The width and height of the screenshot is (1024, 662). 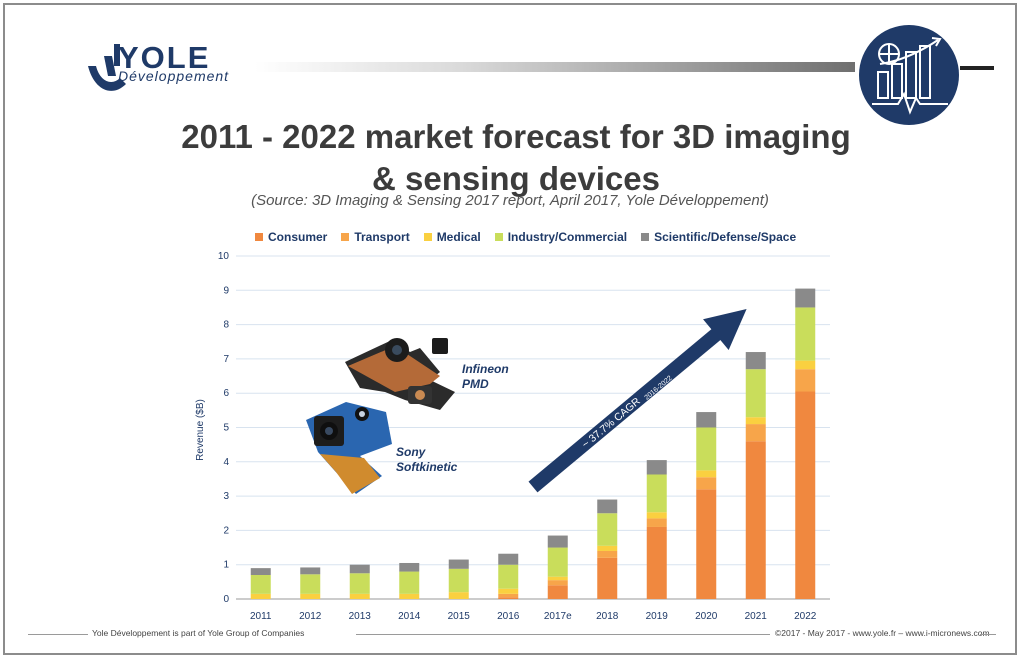 What do you see at coordinates (485, 369) in the screenshot?
I see `infineon-label-line1: Infineon` at bounding box center [485, 369].